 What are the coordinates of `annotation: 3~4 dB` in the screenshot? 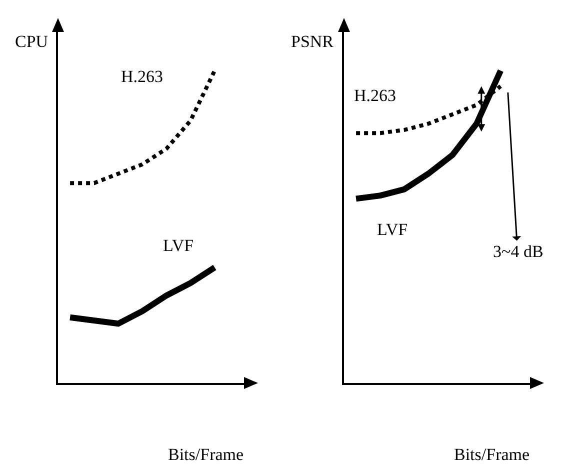 It's located at (518, 251).